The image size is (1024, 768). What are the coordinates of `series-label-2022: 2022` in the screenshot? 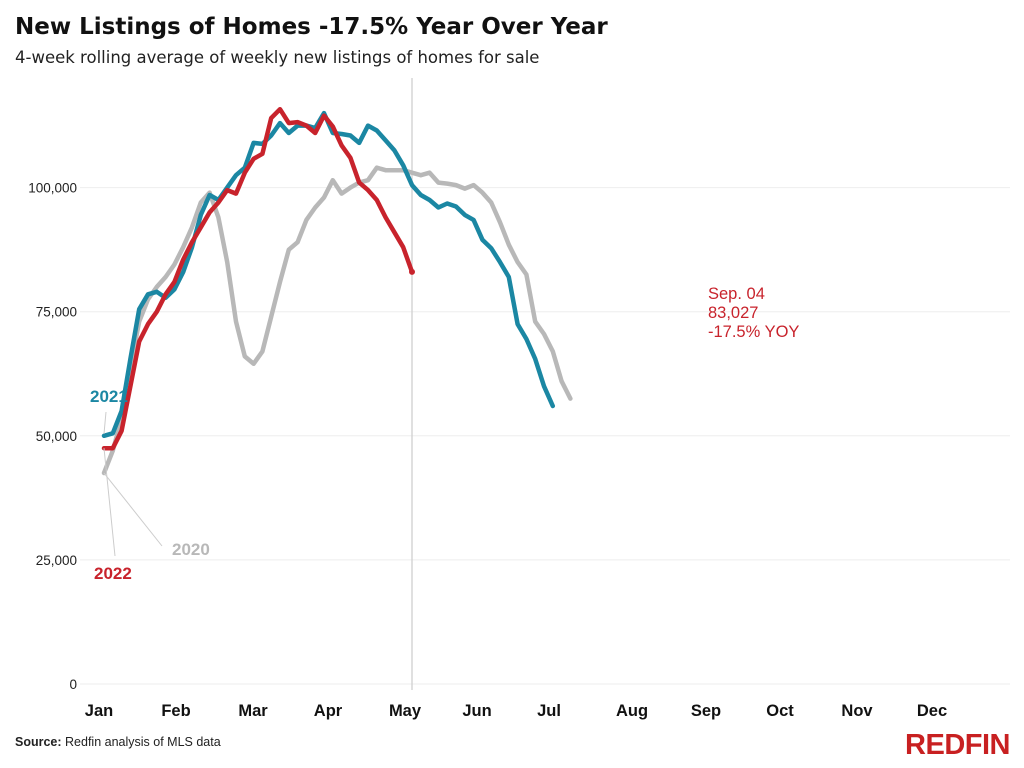 It's located at (113, 573).